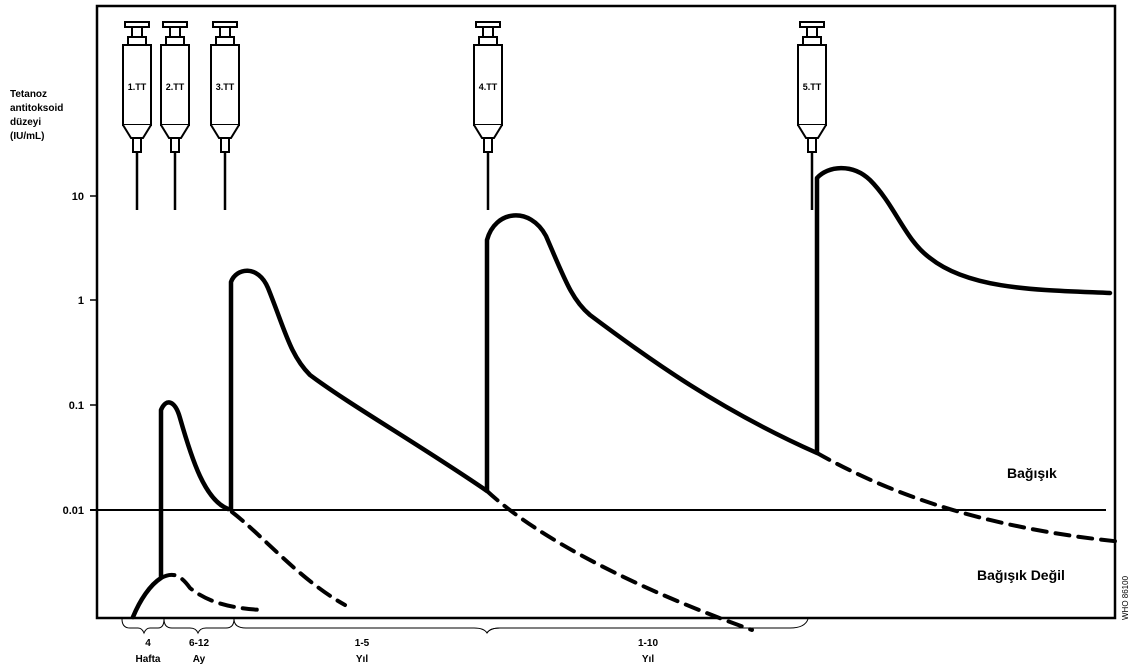 This screenshot has width=1132, height=671. I want to click on syringe-dose-1: 1.TT, so click(137, 115).